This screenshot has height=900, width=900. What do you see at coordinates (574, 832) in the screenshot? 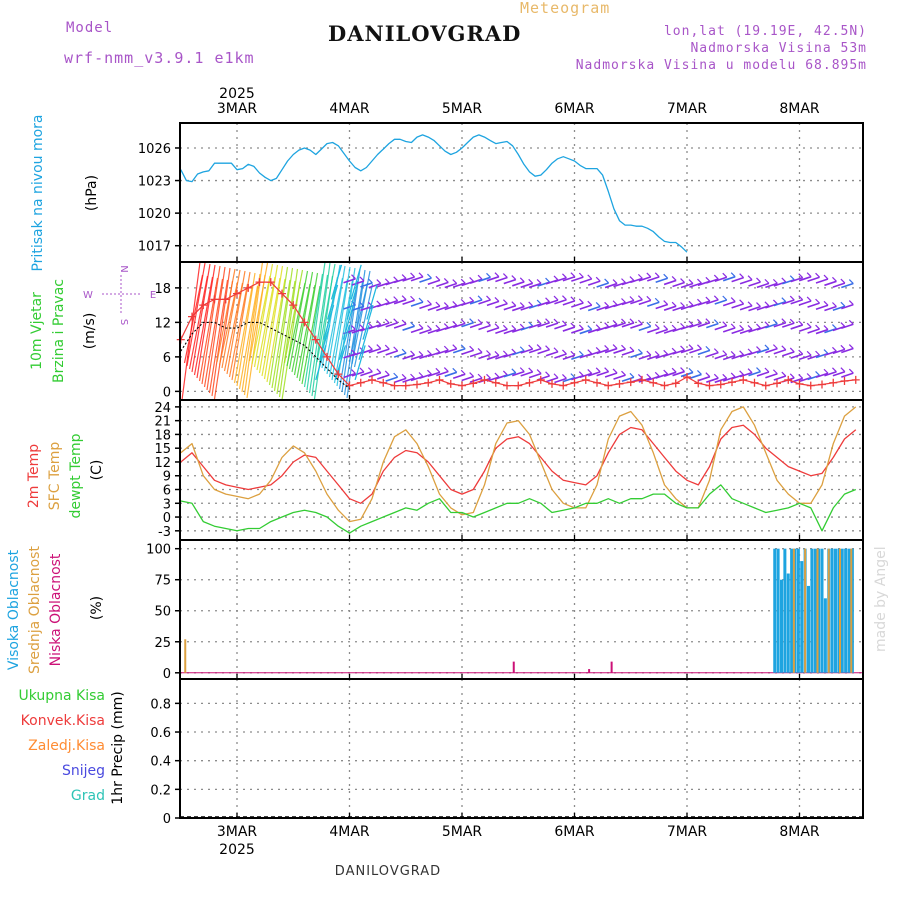
I see `x-bottom-label: 6MAR` at bounding box center [574, 832].